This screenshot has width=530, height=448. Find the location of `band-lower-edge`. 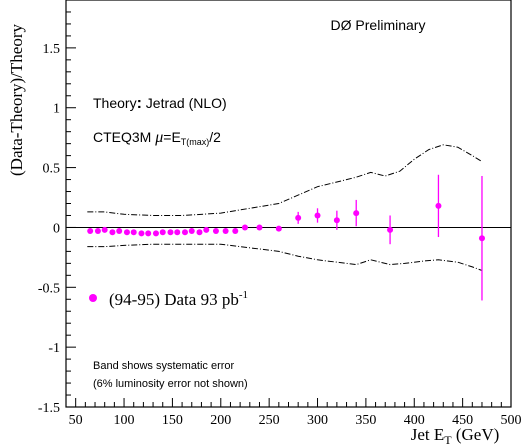

band-lower-edge is located at coordinates (285, 257).